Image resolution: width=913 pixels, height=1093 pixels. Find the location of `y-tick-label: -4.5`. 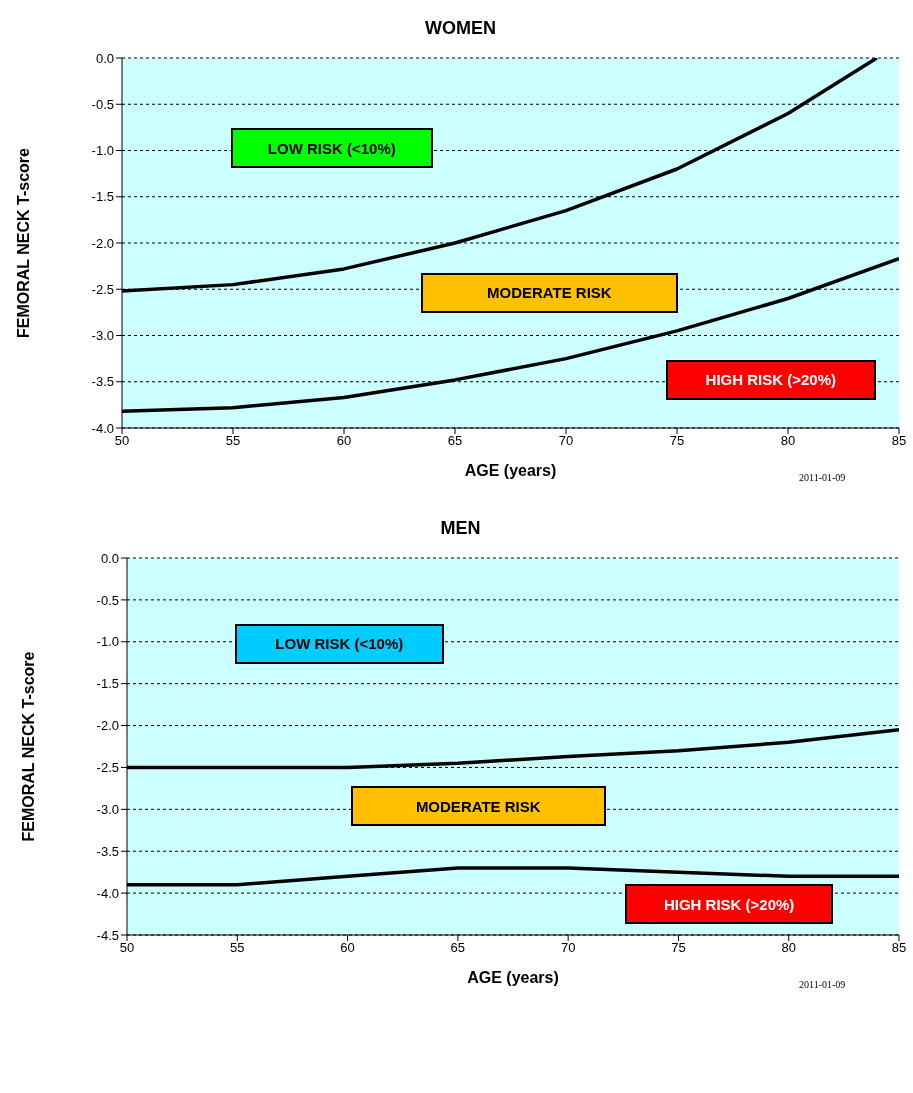

y-tick-label: -4.5 is located at coordinates (107, 935).